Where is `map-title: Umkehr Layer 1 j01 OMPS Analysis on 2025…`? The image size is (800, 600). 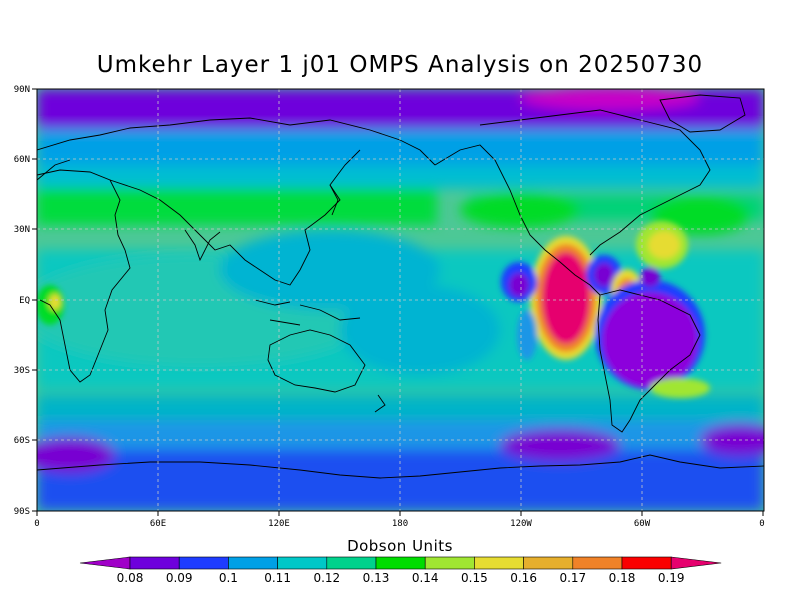
map-title: Umkehr Layer 1 j01 OMPS Analysis on 2025… is located at coordinates (400, 65).